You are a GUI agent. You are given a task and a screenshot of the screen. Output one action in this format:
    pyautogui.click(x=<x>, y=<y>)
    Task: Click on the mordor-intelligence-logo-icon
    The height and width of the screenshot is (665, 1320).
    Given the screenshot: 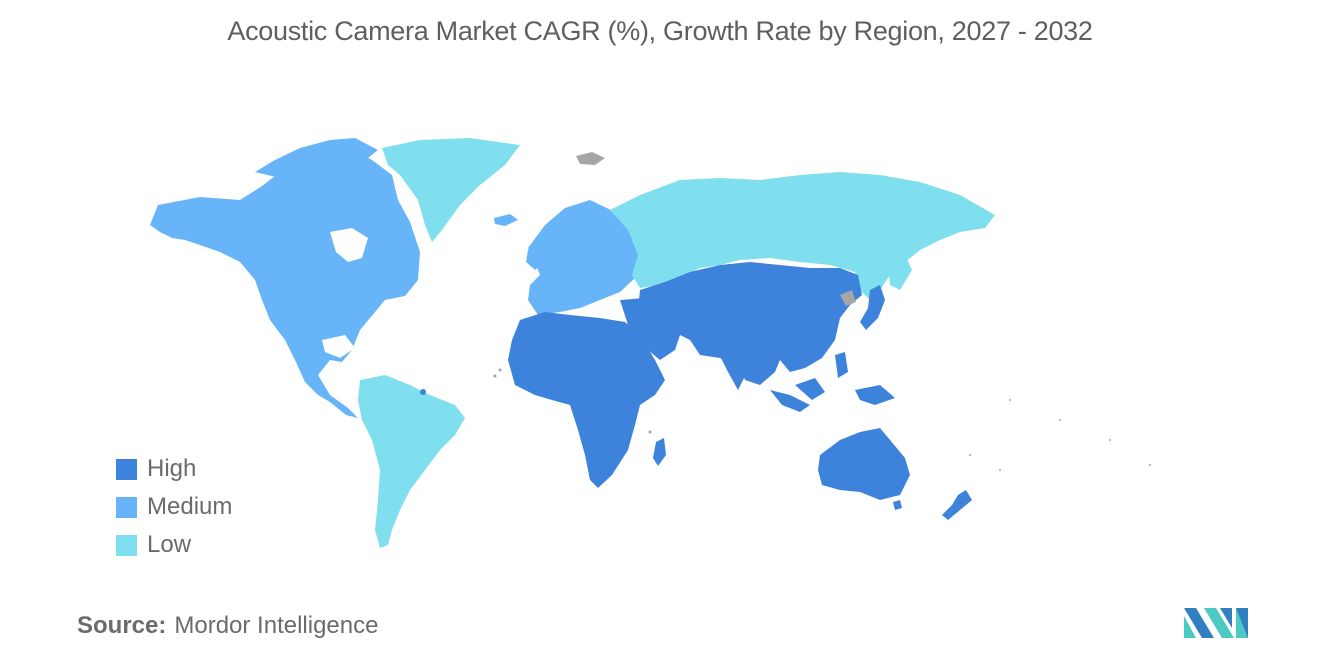 What is the action you would take?
    pyautogui.click(x=1216, y=623)
    